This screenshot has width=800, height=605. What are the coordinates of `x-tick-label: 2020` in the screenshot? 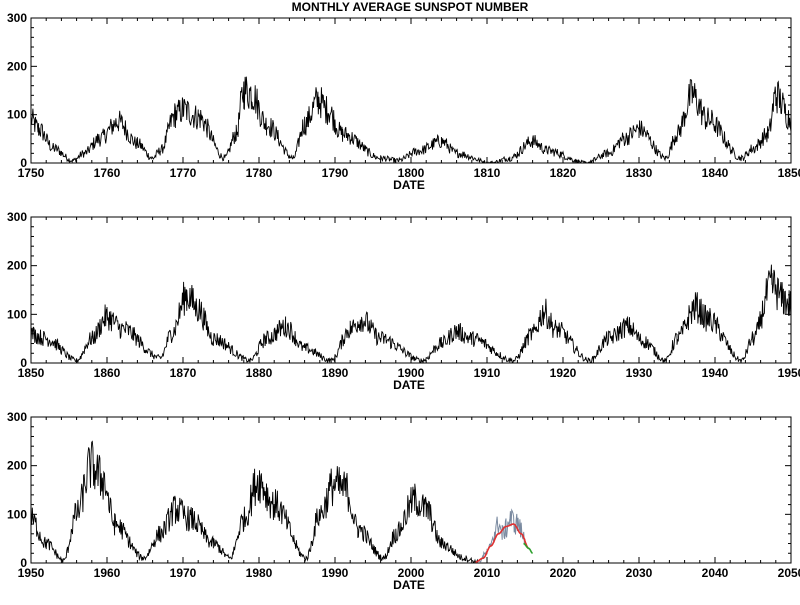 It's located at (563, 573).